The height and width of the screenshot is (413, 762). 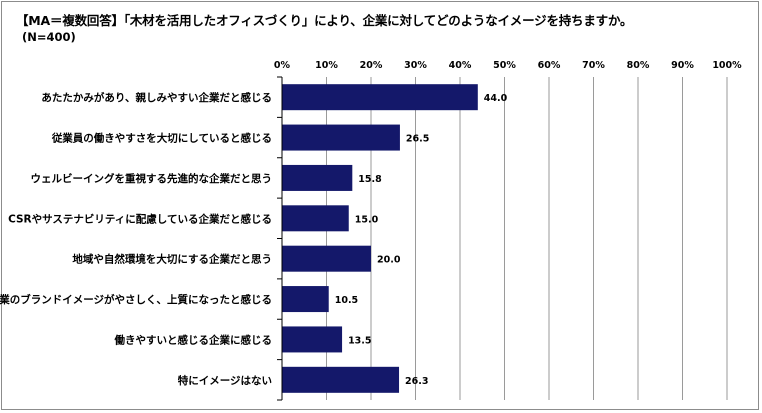 I want to click on value-label: 26.3, so click(x=416, y=381).